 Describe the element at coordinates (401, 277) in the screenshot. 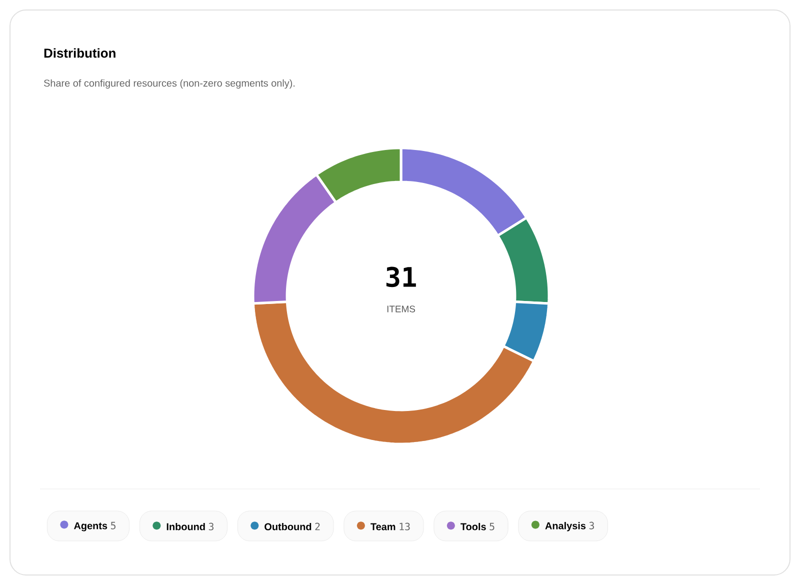

I see `text: 31` at that location.